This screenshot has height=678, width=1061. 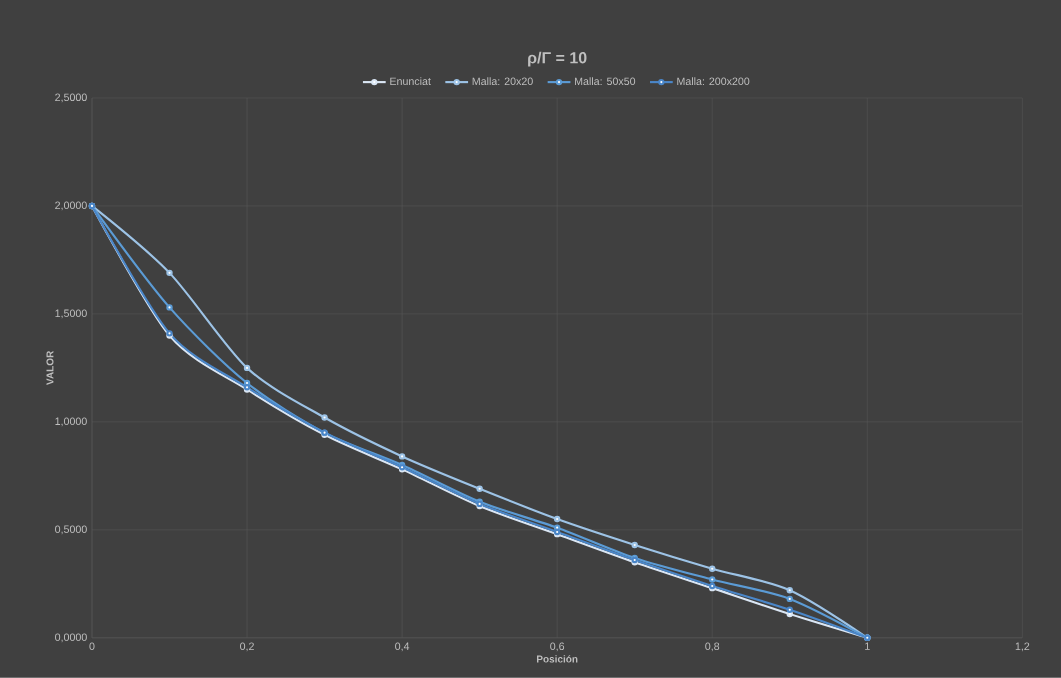 I want to click on y-tick-label: 0,0000, so click(x=71, y=638).